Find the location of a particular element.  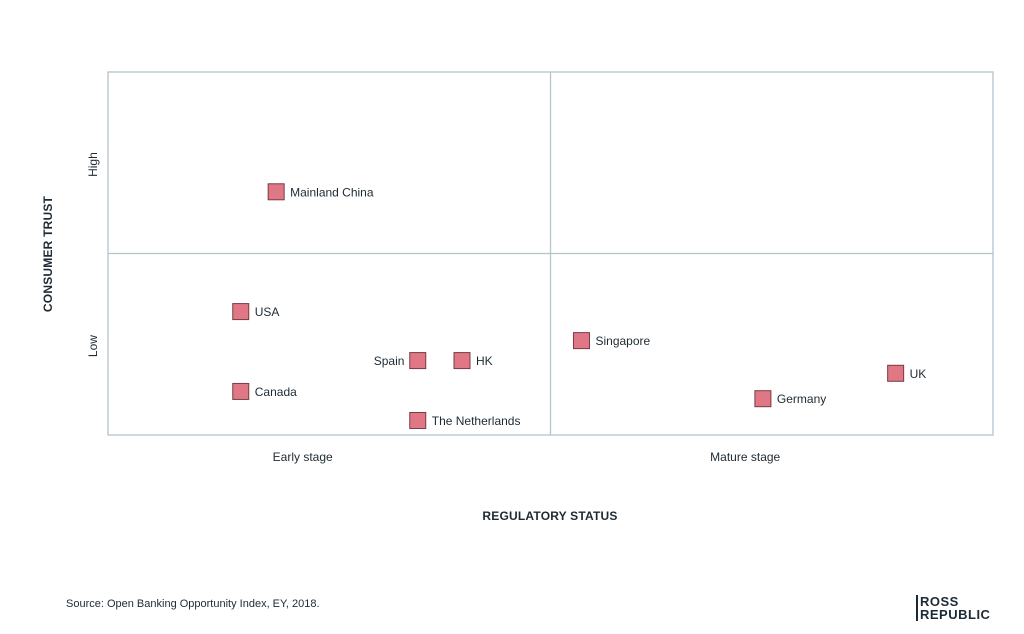

y-tick-label: High is located at coordinates (93, 164).